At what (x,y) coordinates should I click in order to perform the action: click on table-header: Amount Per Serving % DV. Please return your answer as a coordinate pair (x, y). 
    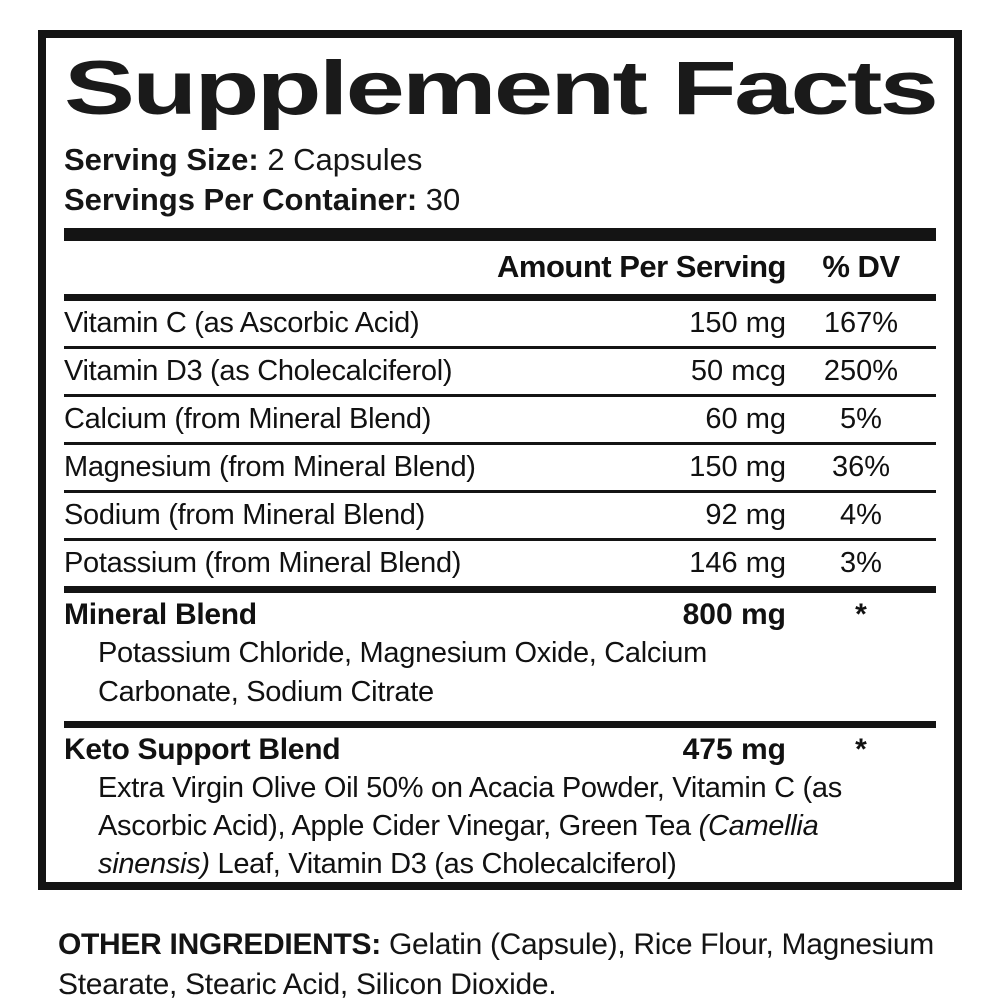
    Looking at the image, I should click on (500, 267).